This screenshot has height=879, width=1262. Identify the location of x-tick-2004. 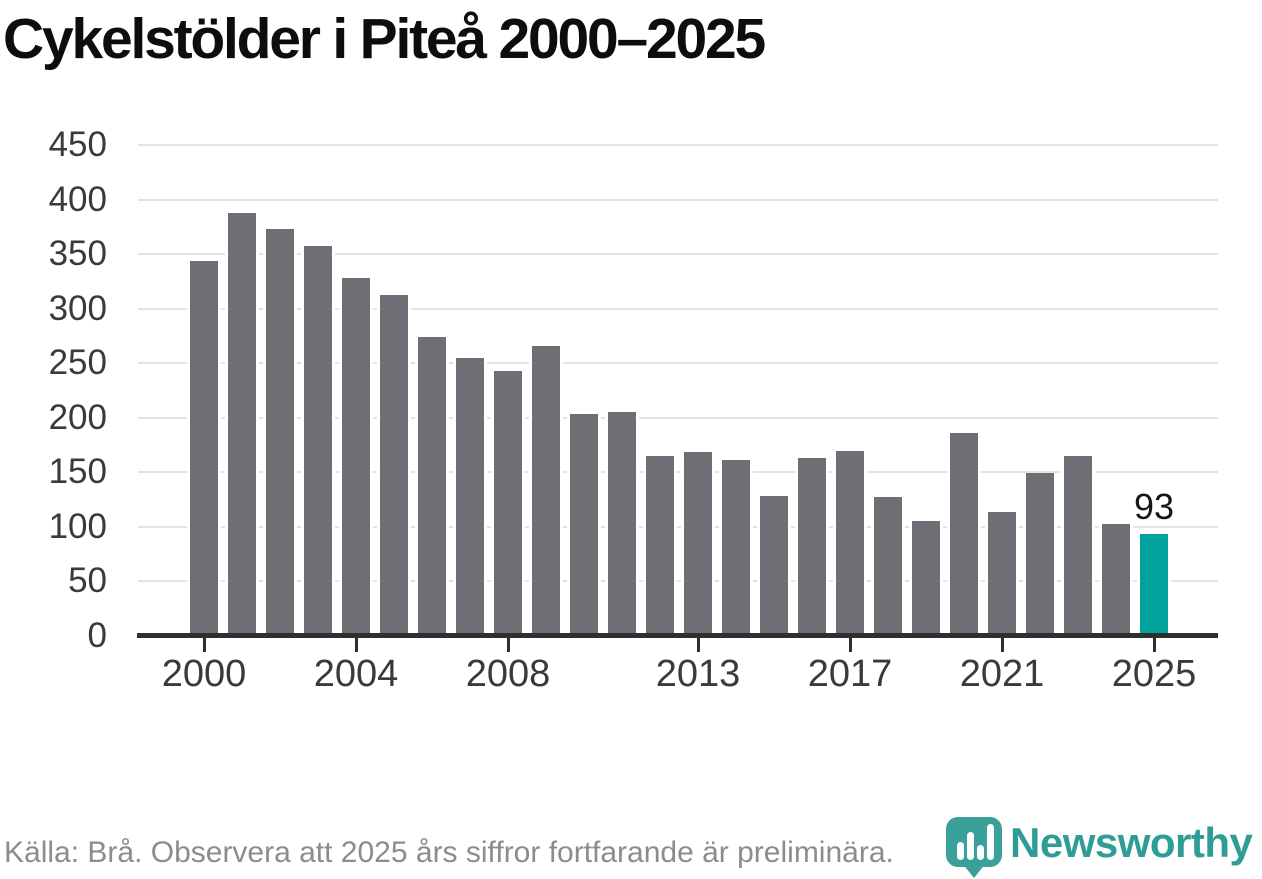
(356, 645).